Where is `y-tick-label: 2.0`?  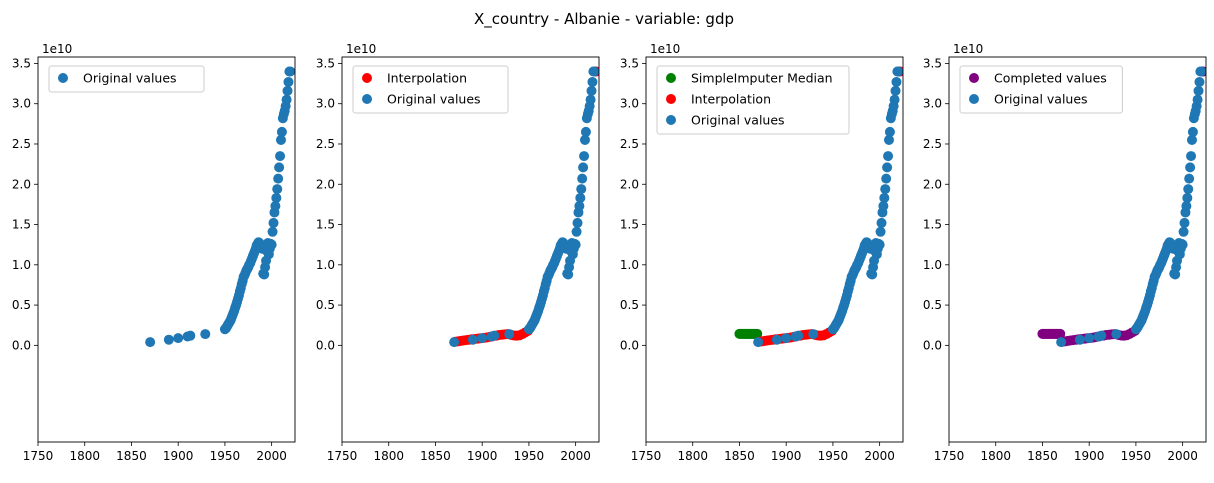
y-tick-label: 2.0 is located at coordinates (932, 184).